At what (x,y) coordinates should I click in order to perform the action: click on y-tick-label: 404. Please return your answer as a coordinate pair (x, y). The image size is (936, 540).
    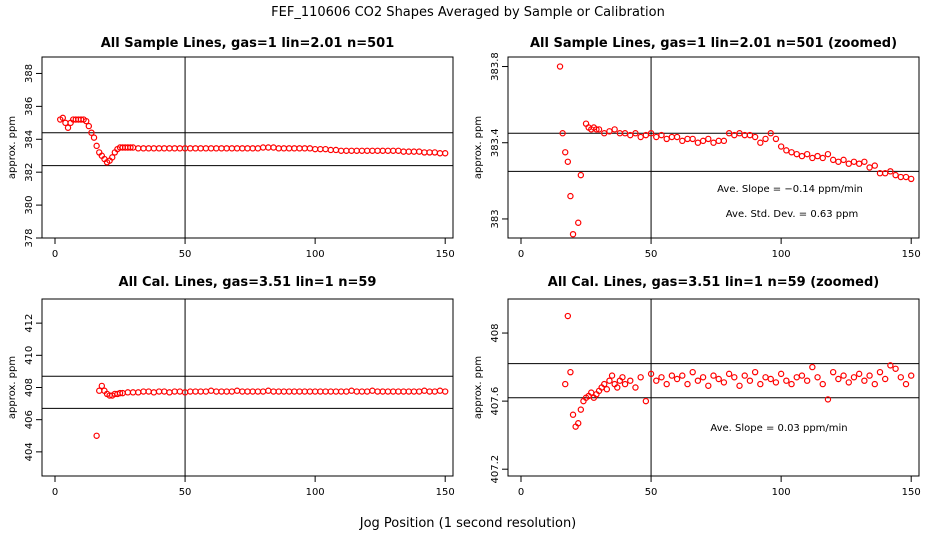
    Looking at the image, I should click on (29, 451).